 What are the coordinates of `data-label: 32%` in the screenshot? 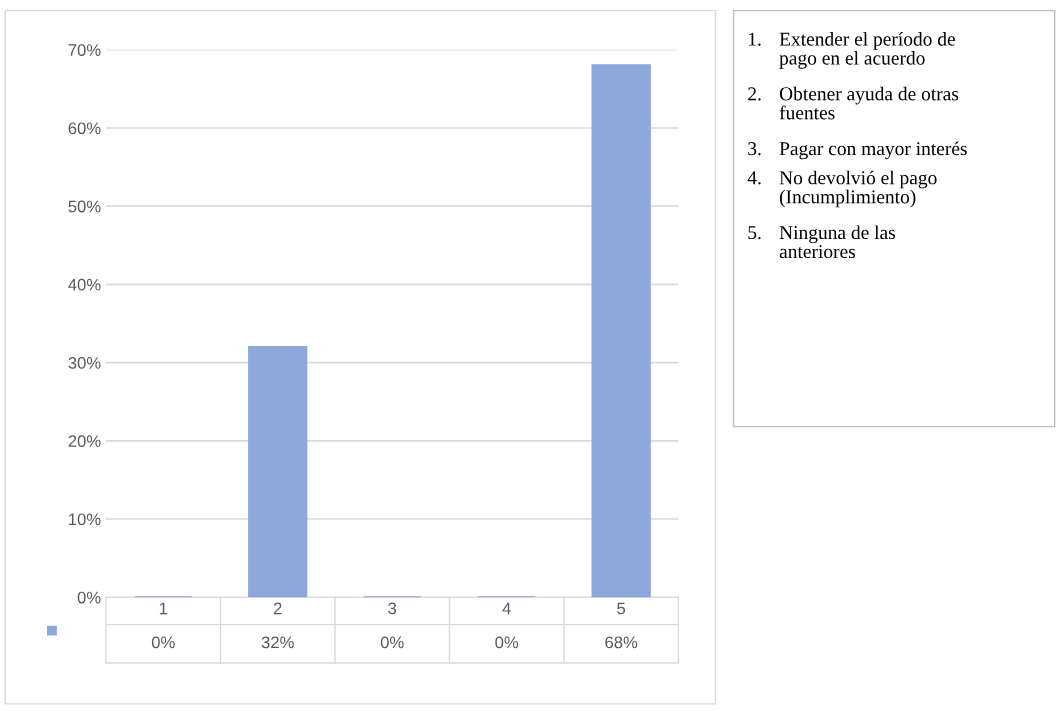 It's located at (277, 642).